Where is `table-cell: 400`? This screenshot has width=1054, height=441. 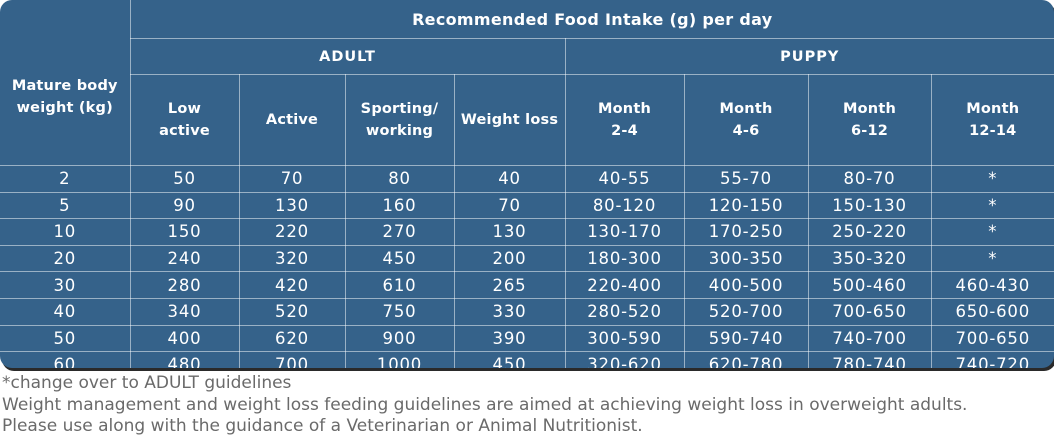 table-cell: 400 is located at coordinates (184, 338).